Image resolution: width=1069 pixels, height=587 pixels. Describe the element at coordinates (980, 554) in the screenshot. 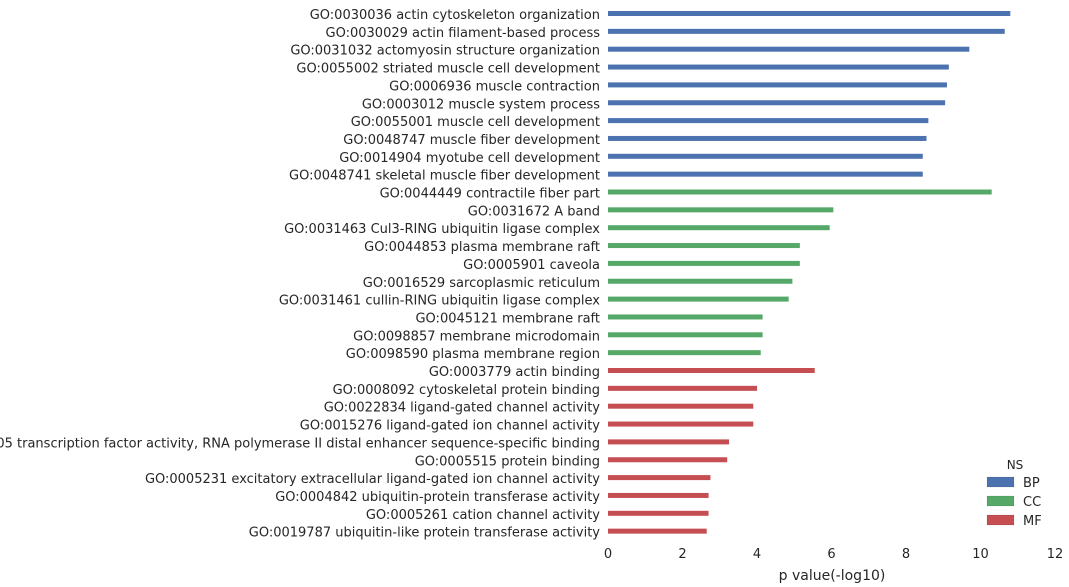

I see `x-tick-label: 10` at that location.